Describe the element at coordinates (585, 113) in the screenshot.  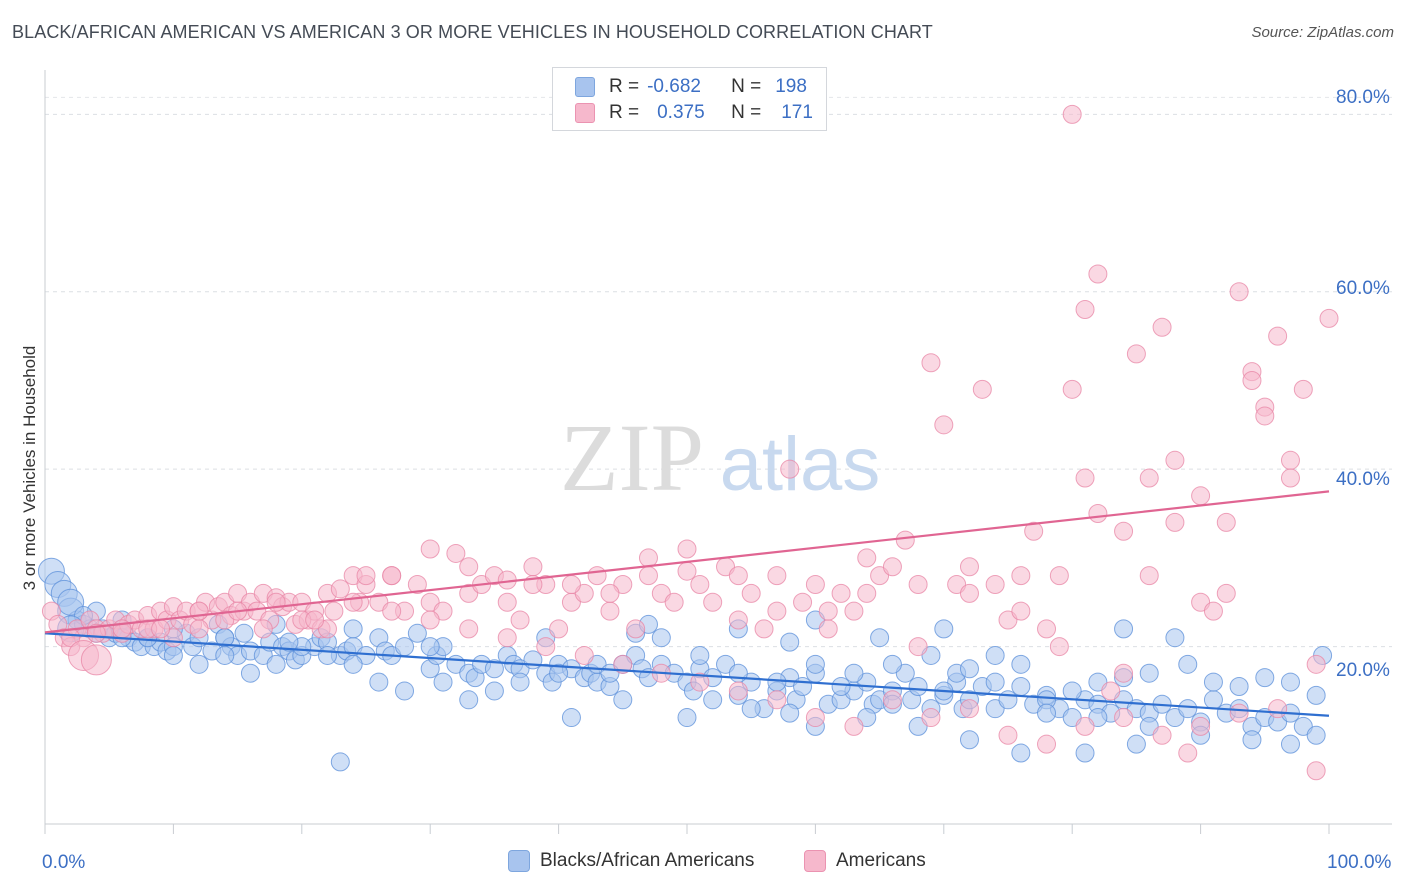
I see `legend-swatch-americans` at that location.